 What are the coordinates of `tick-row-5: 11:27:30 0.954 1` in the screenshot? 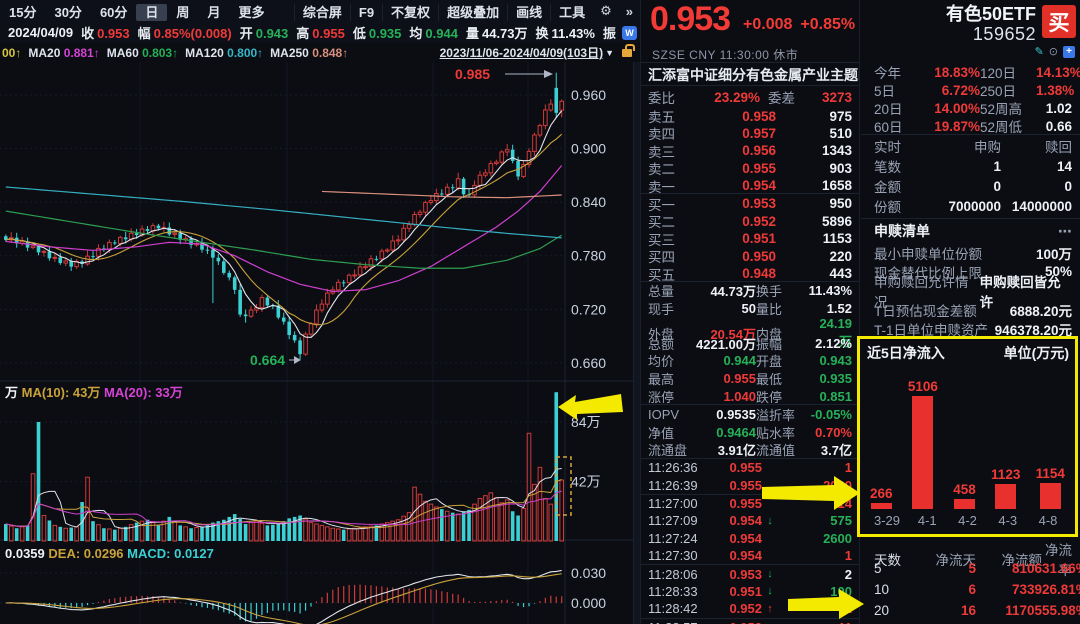 It's located at (750, 556).